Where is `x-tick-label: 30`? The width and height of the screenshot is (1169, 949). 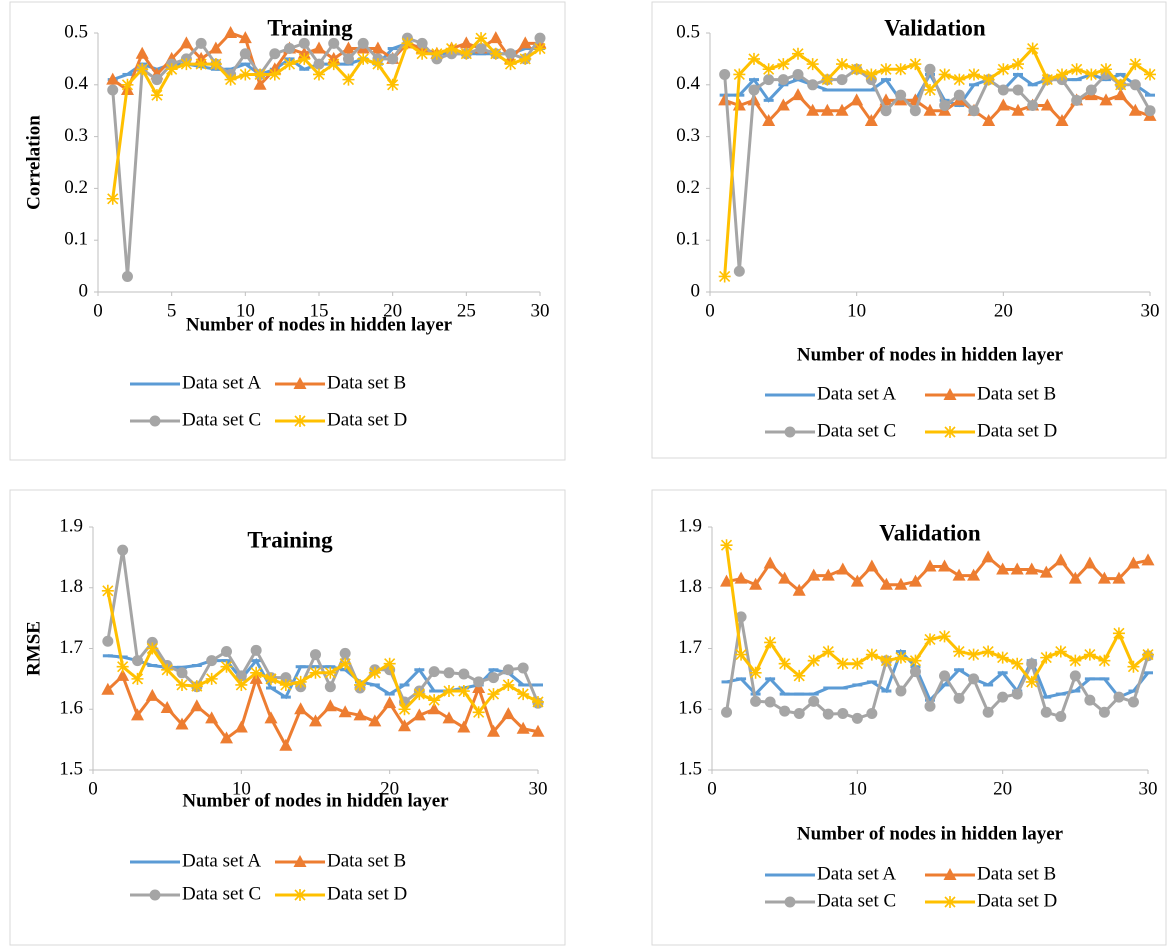 x-tick-label: 30 is located at coordinates (540, 310).